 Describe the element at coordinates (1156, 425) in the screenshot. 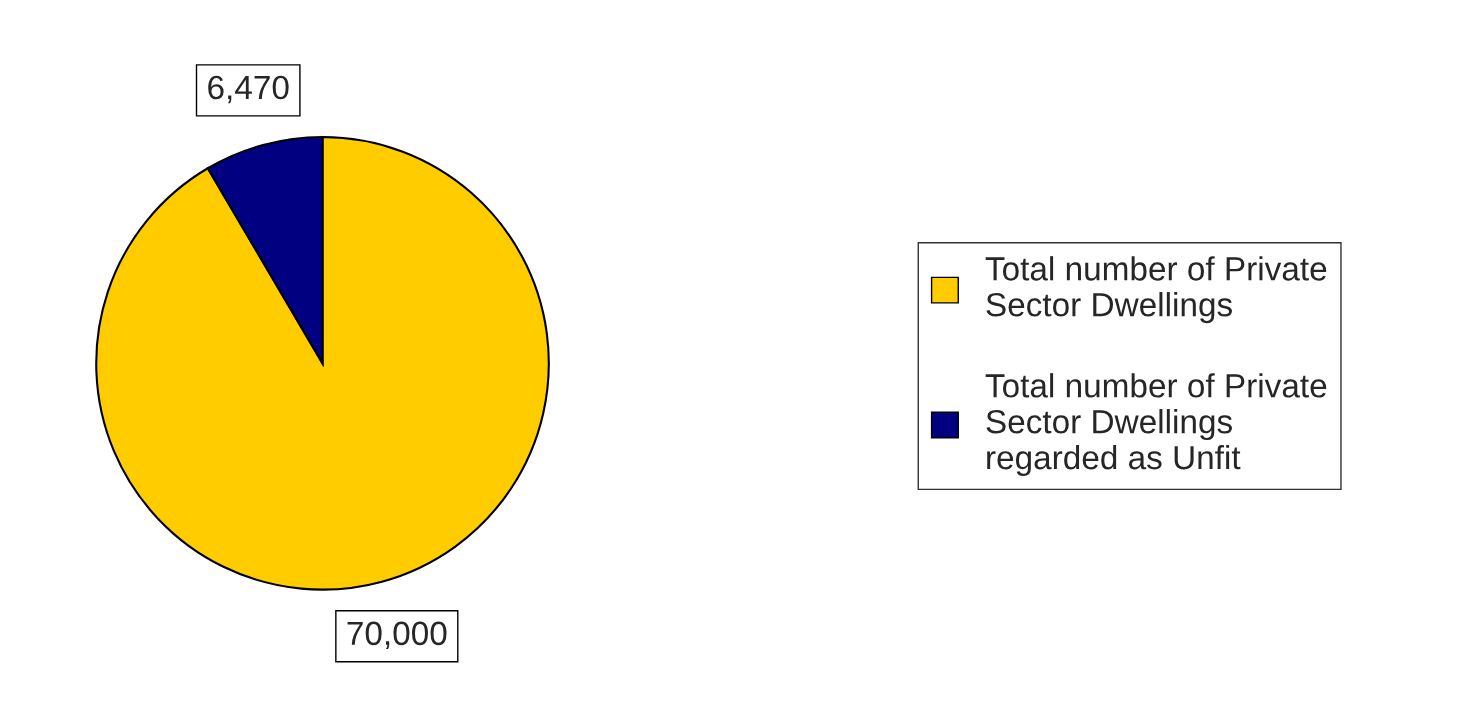

I see `legend-label: Total number of Private Sector Dwellings regarded as Unfit` at that location.